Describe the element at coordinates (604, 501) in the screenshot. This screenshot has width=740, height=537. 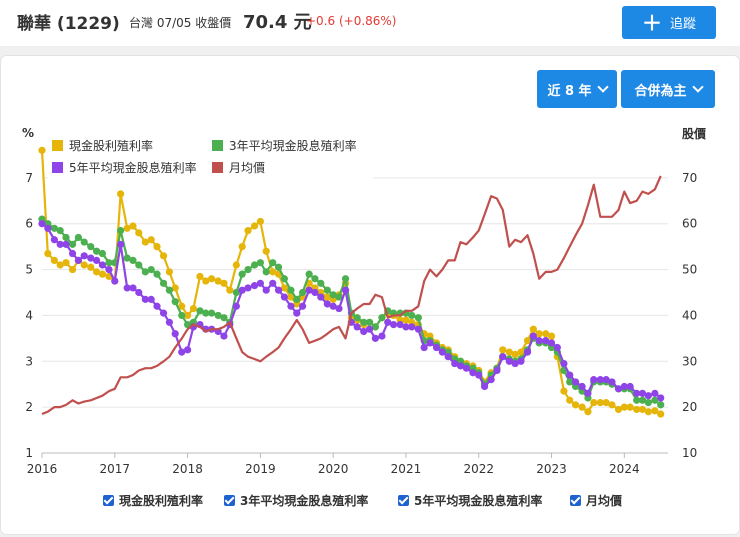
I see `toggle-label: 月均價` at that location.